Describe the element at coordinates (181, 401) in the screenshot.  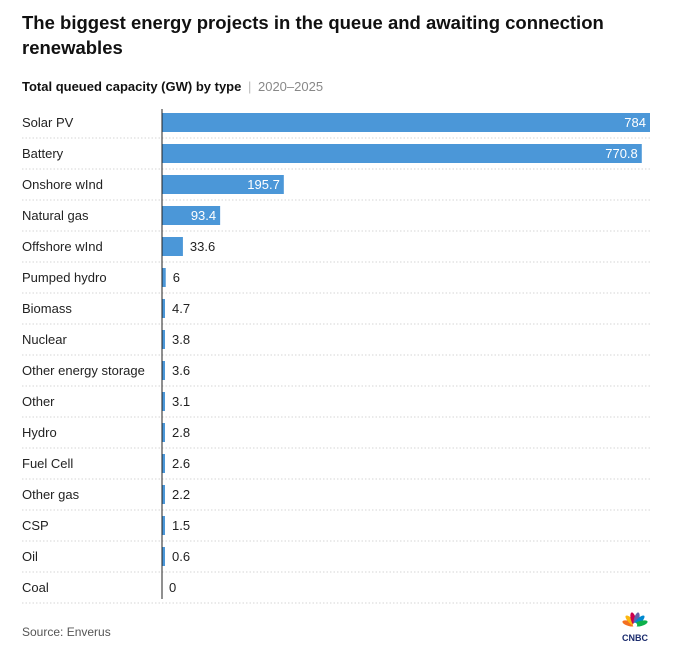
I see `value-label: 3.1` at that location.